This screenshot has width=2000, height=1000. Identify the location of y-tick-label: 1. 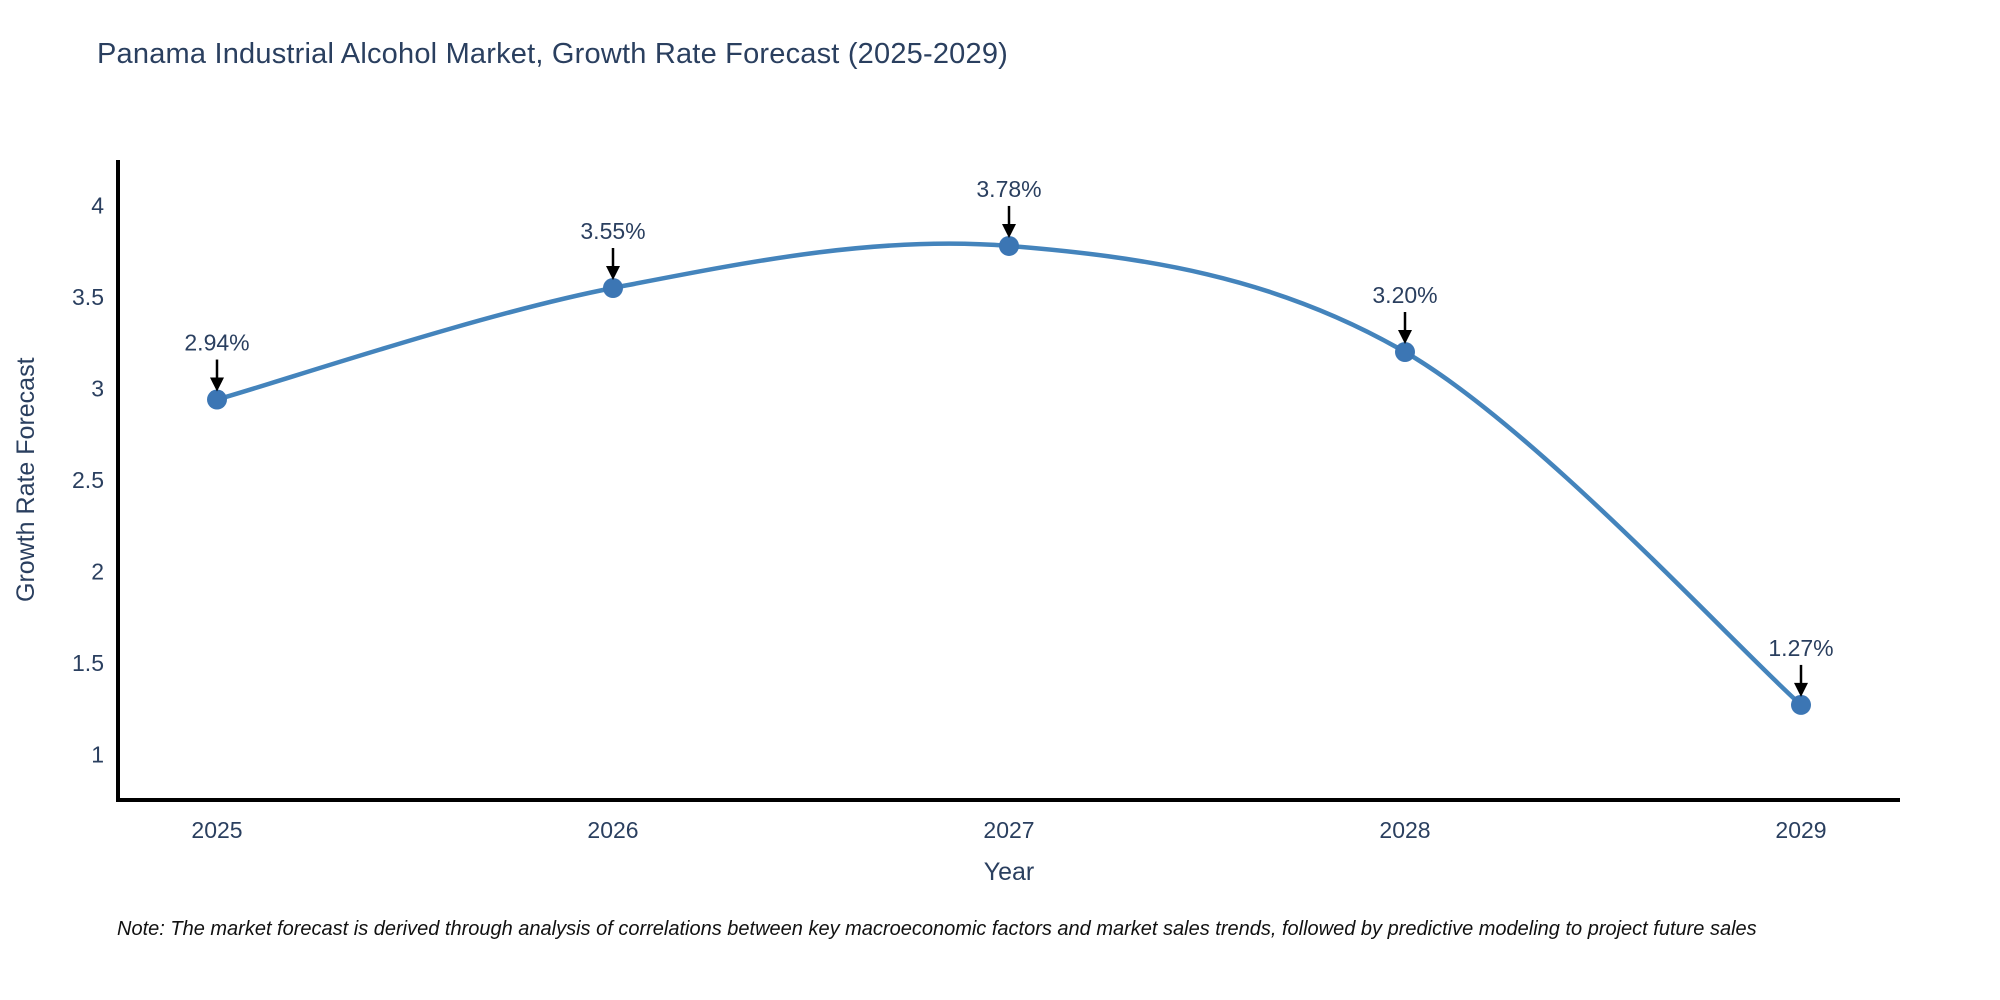
(97, 754).